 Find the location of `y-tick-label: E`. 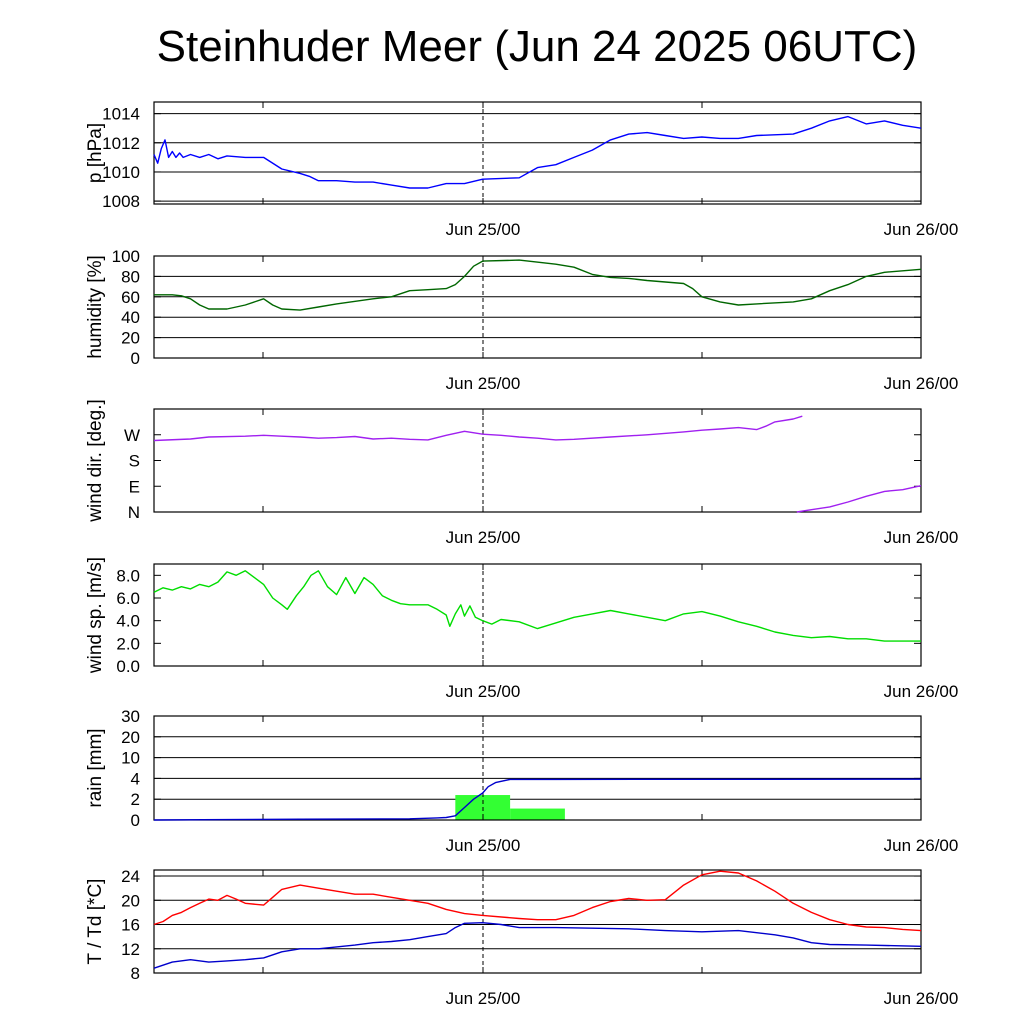

y-tick-label: E is located at coordinates (134, 486).